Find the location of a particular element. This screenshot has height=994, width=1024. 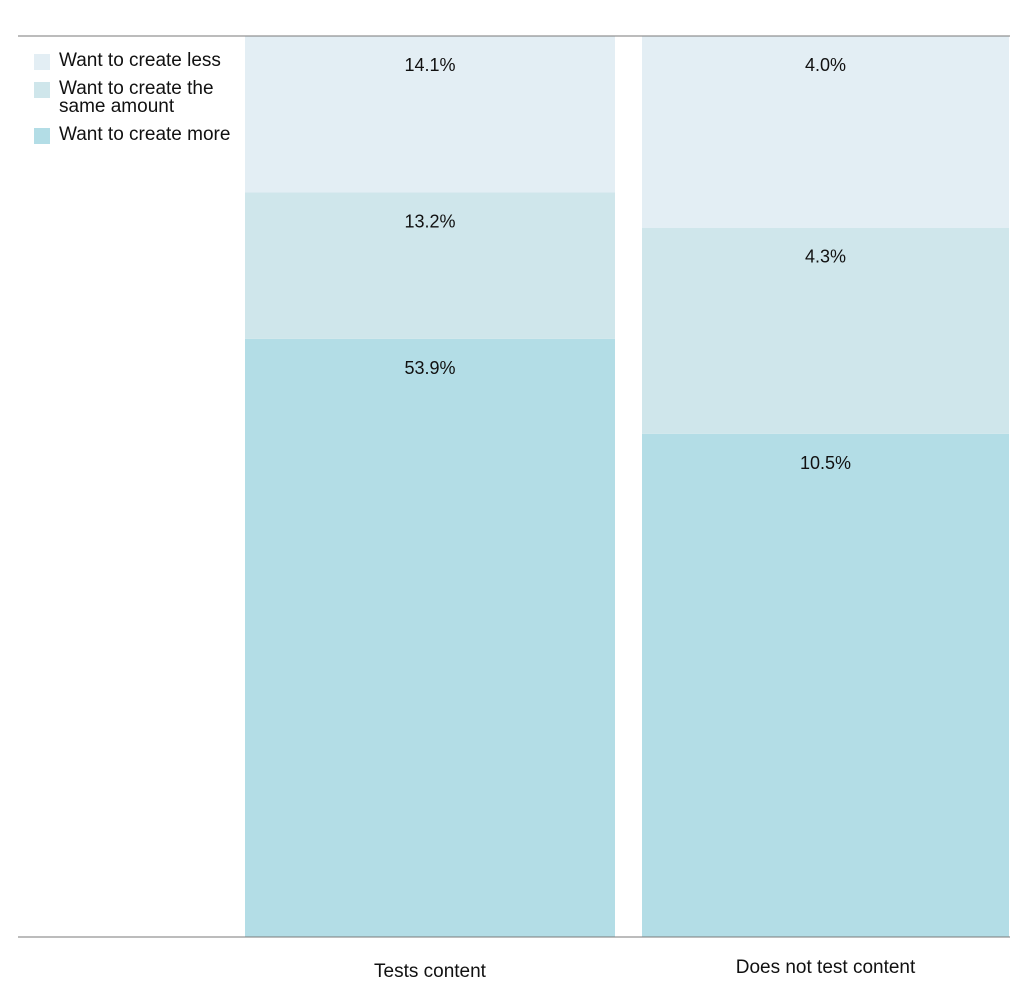

legend-item-more: Want to create more is located at coordinates (139, 134).